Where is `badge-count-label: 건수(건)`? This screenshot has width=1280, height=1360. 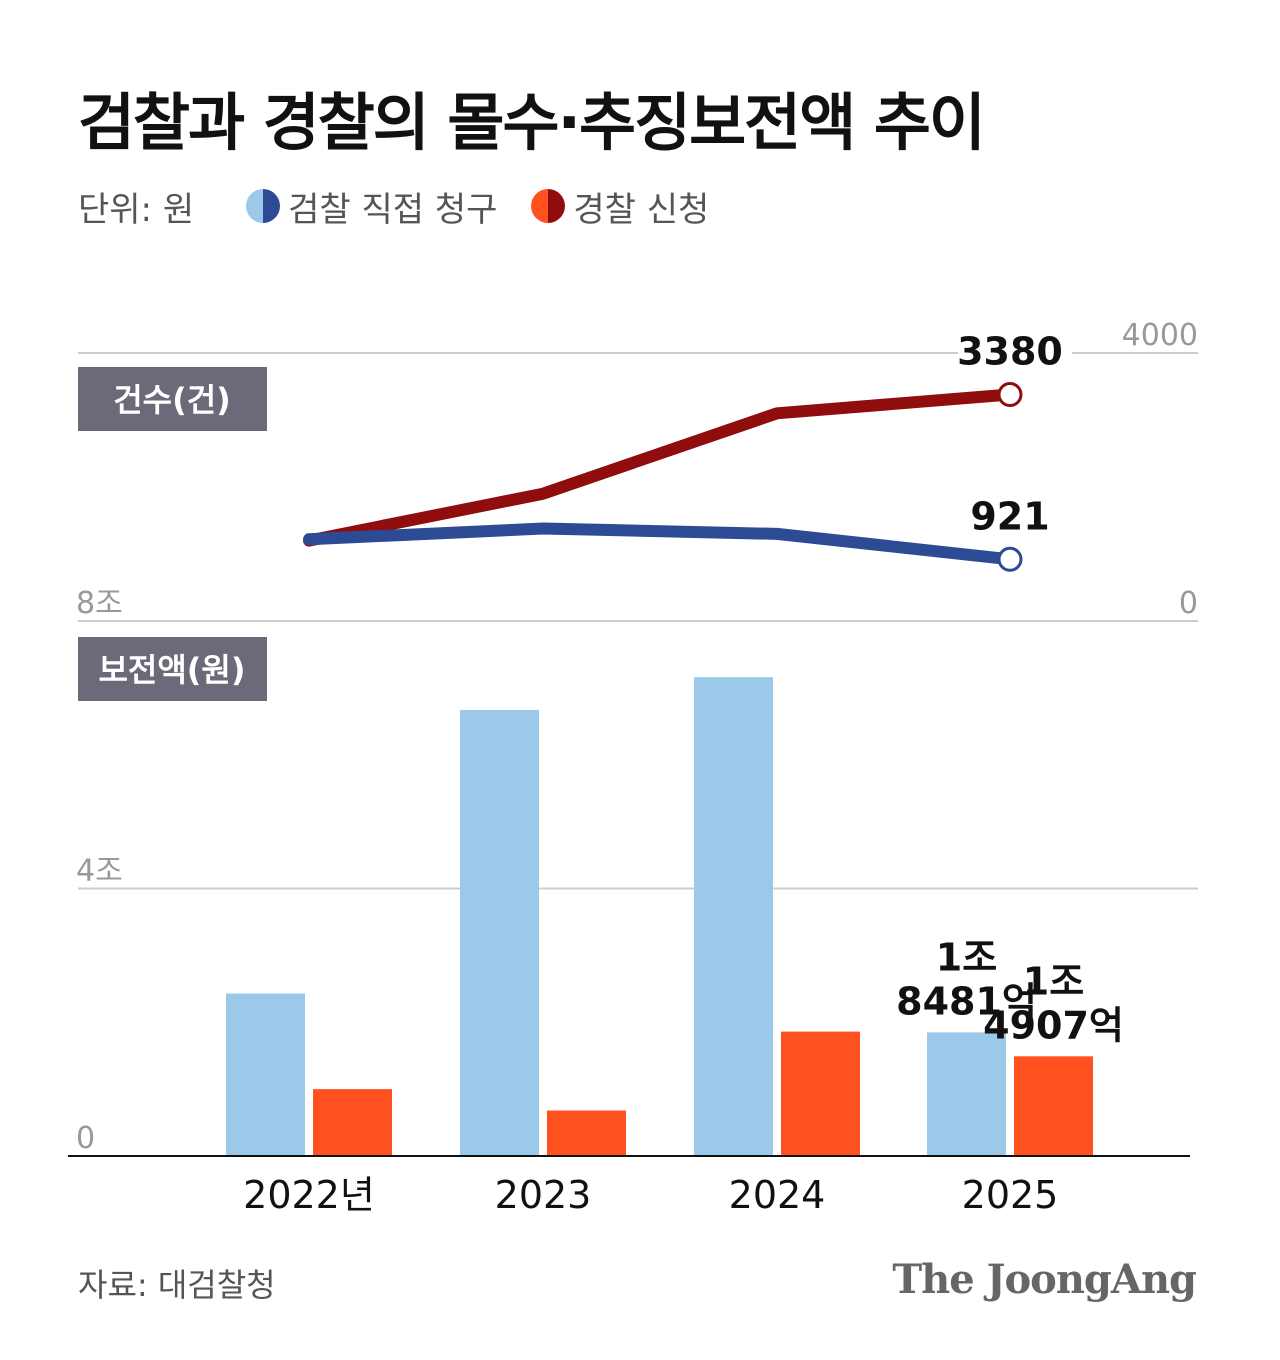 badge-count-label: 건수(건) is located at coordinates (172, 400).